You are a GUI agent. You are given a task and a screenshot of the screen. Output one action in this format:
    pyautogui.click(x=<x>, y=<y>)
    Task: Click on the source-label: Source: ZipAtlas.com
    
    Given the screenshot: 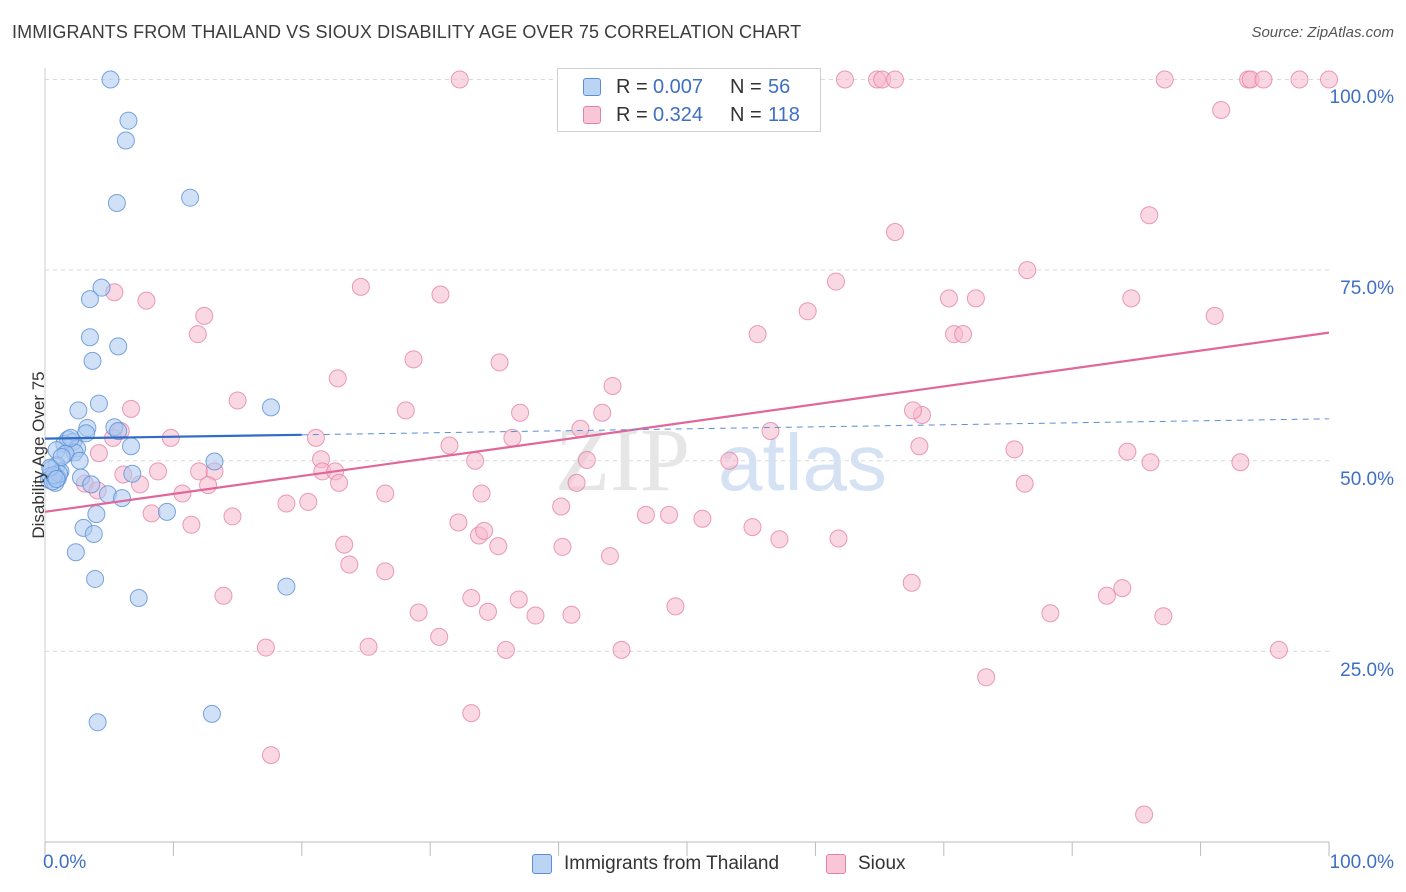 What is the action you would take?
    pyautogui.click(x=1322, y=32)
    